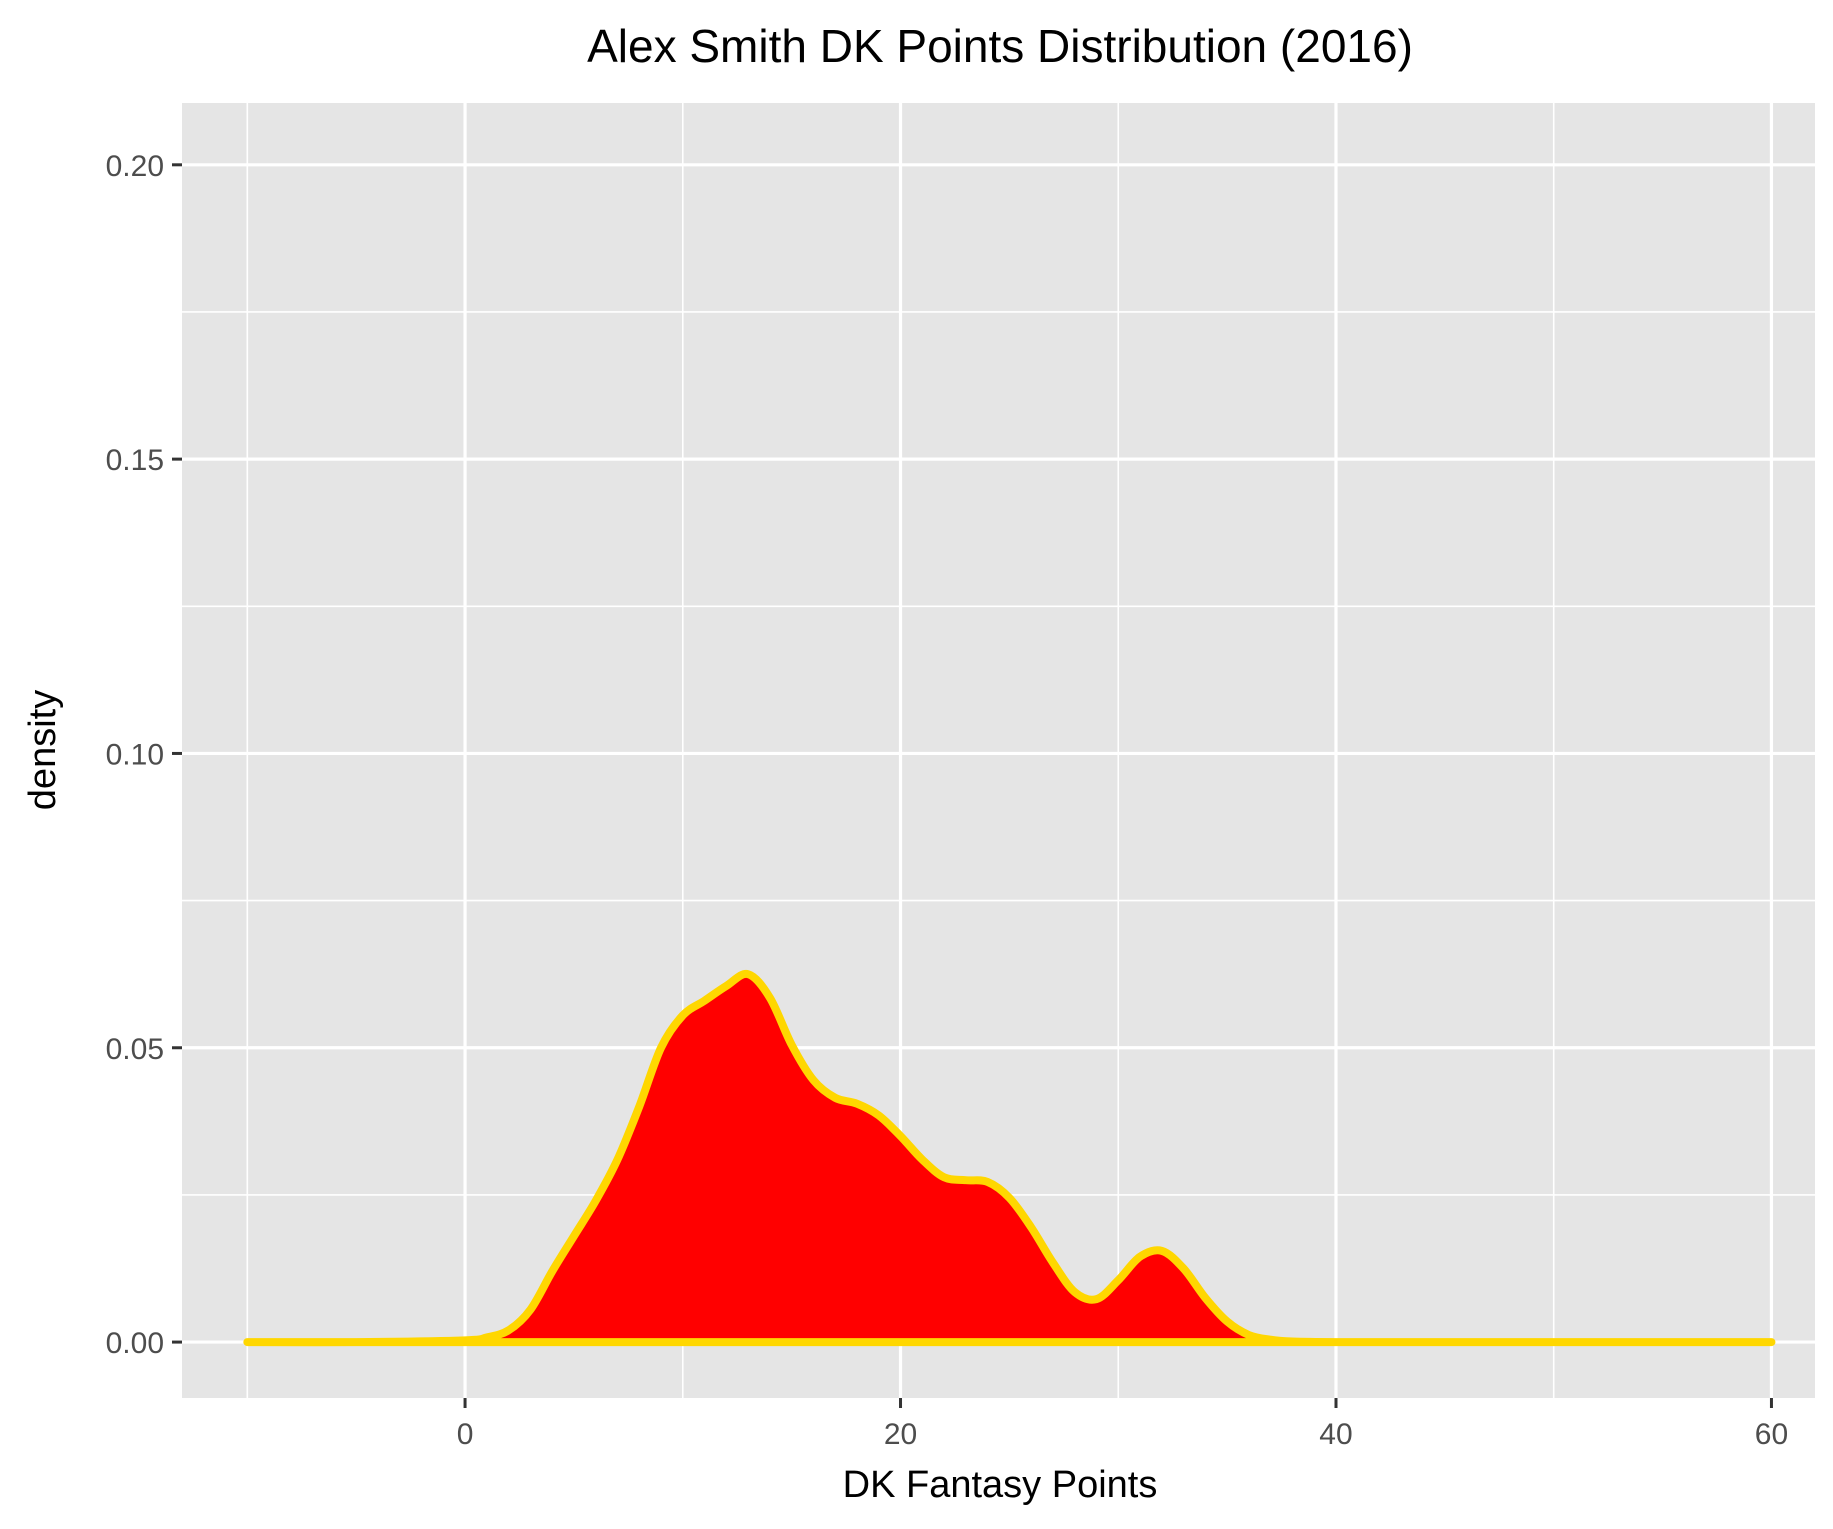 This screenshot has width=1833, height=1529. Describe the element at coordinates (1335, 1434) in the screenshot. I see `x-tick-label: 40` at that location.